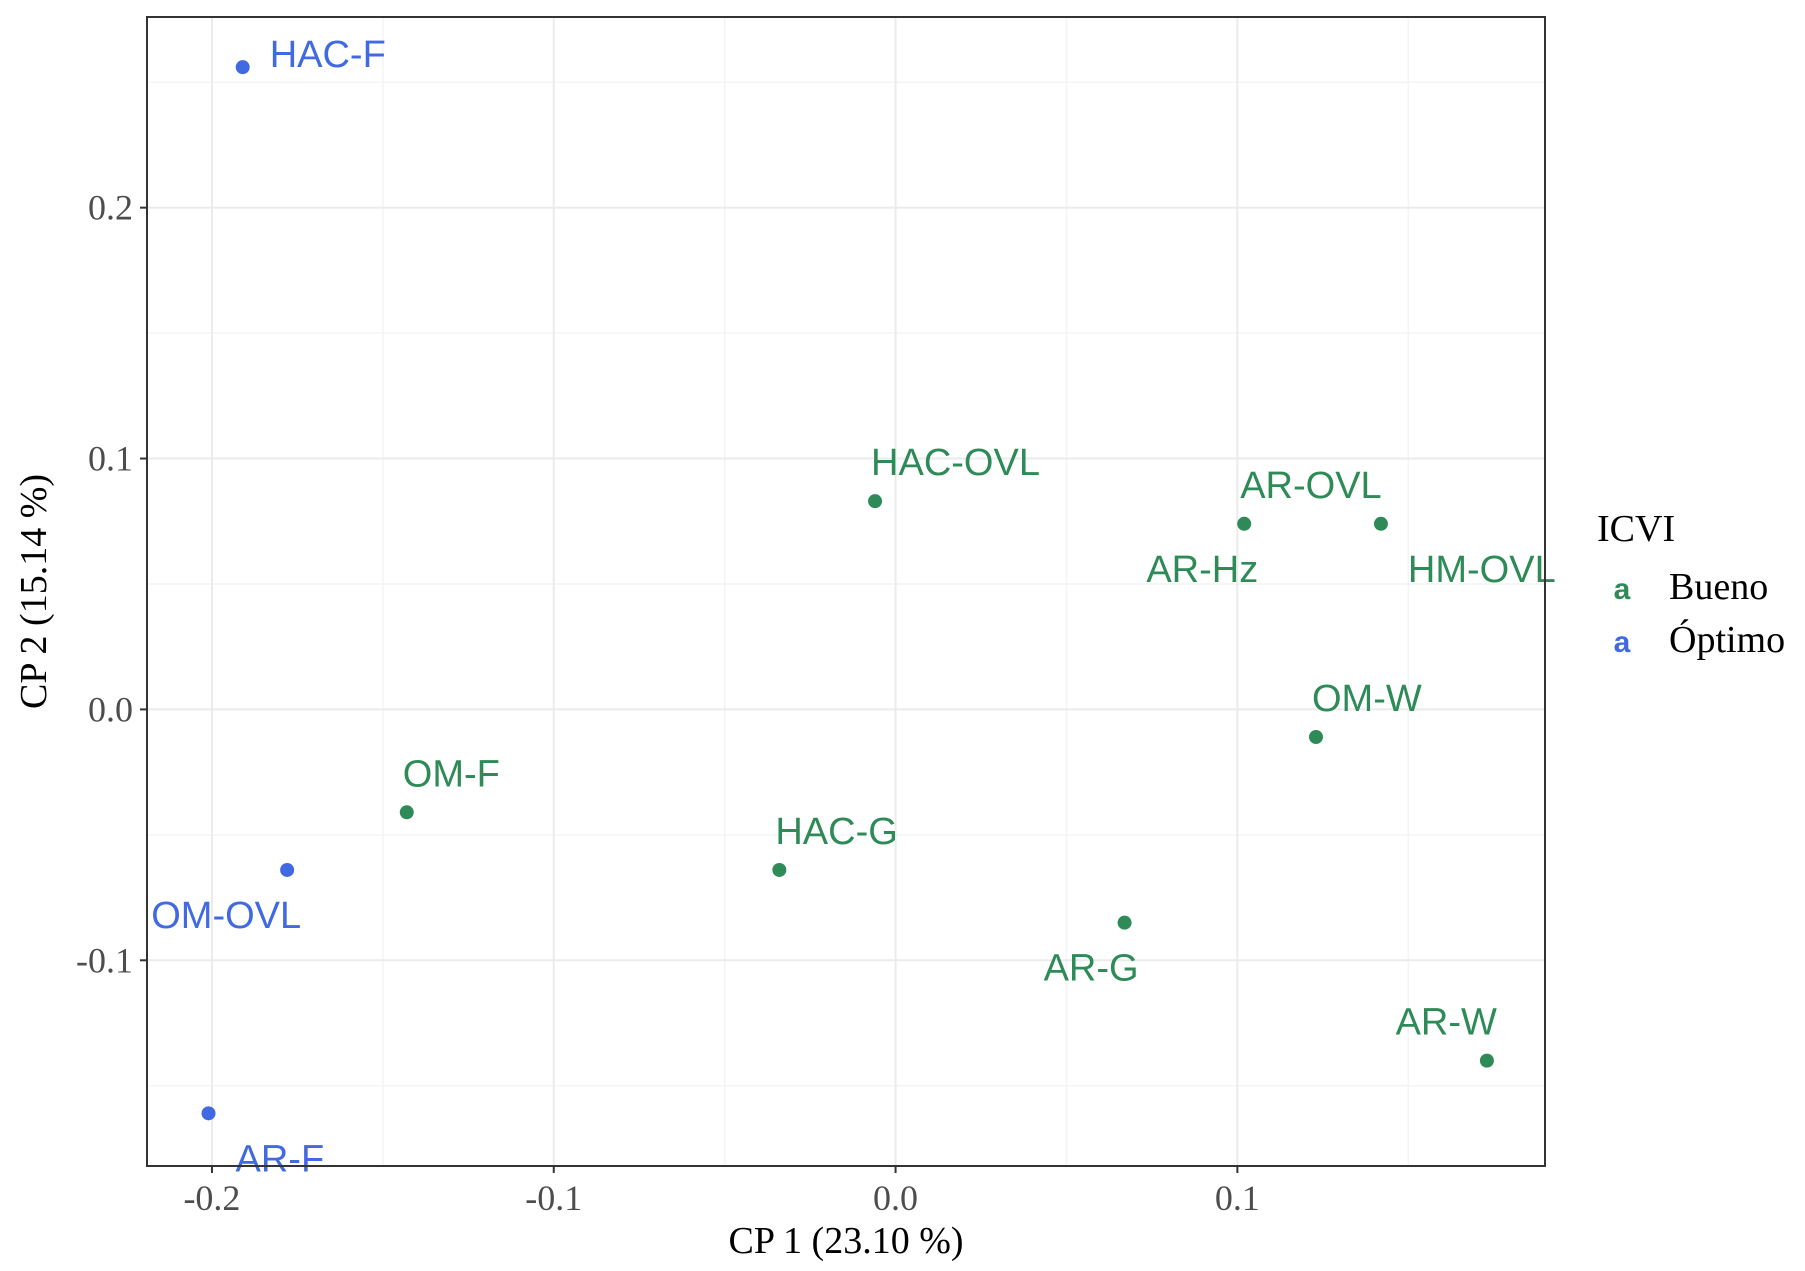 This screenshot has width=1805, height=1271. I want to click on data-point-hm-ovl, so click(1380, 523).